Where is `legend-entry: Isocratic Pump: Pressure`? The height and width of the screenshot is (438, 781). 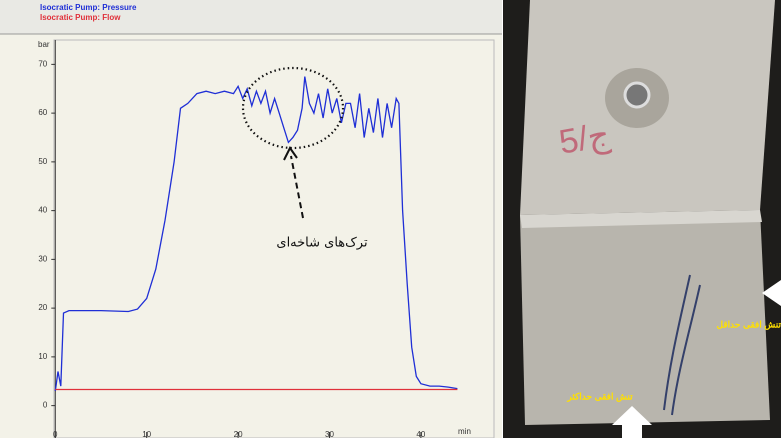
legend-entry: Isocratic Pump: Pressure is located at coordinates (88, 7).